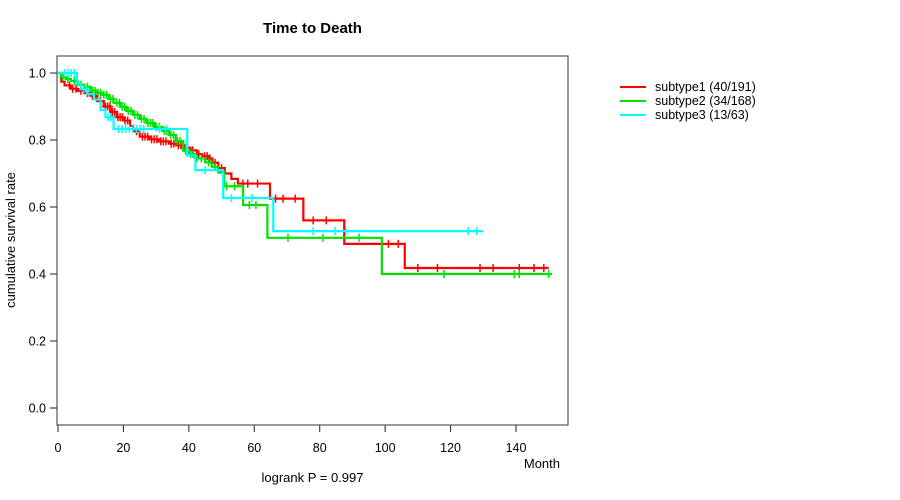 Image resolution: width=900 pixels, height=500 pixels. I want to click on x-tick-label: 100, so click(385, 448).